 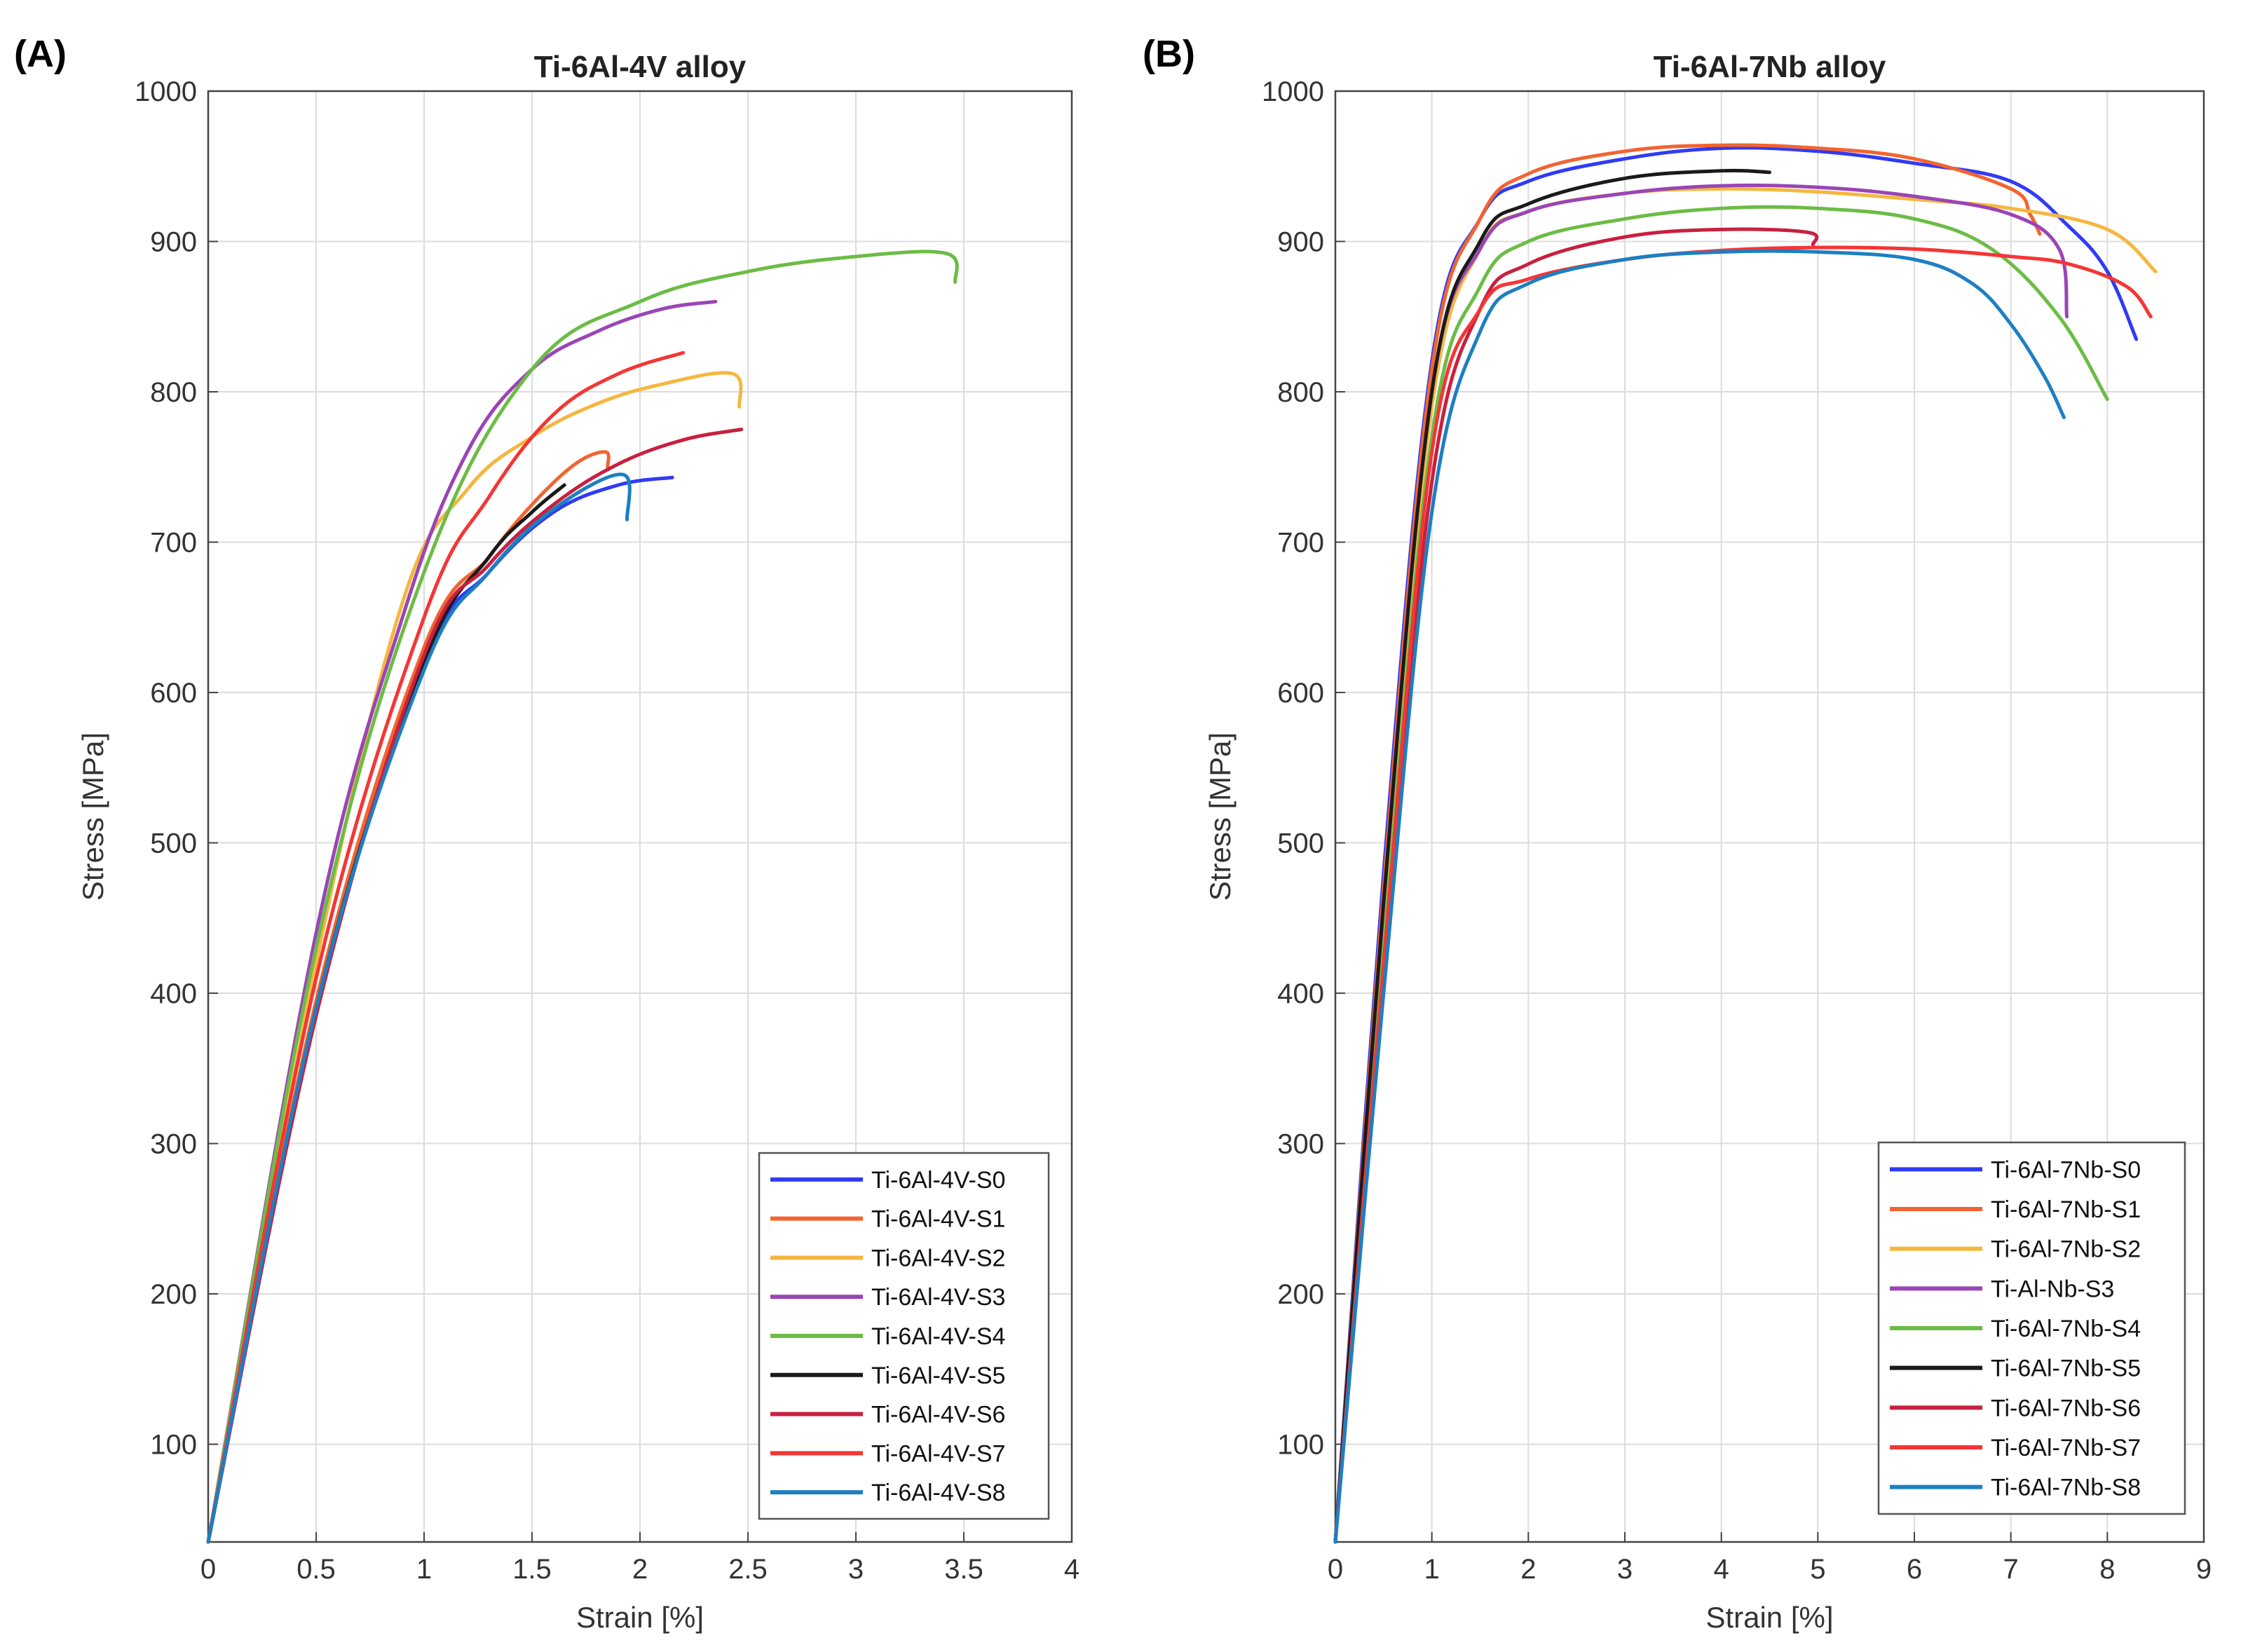 What do you see at coordinates (2204, 1569) in the screenshot?
I see `x-tick-label: 9` at bounding box center [2204, 1569].